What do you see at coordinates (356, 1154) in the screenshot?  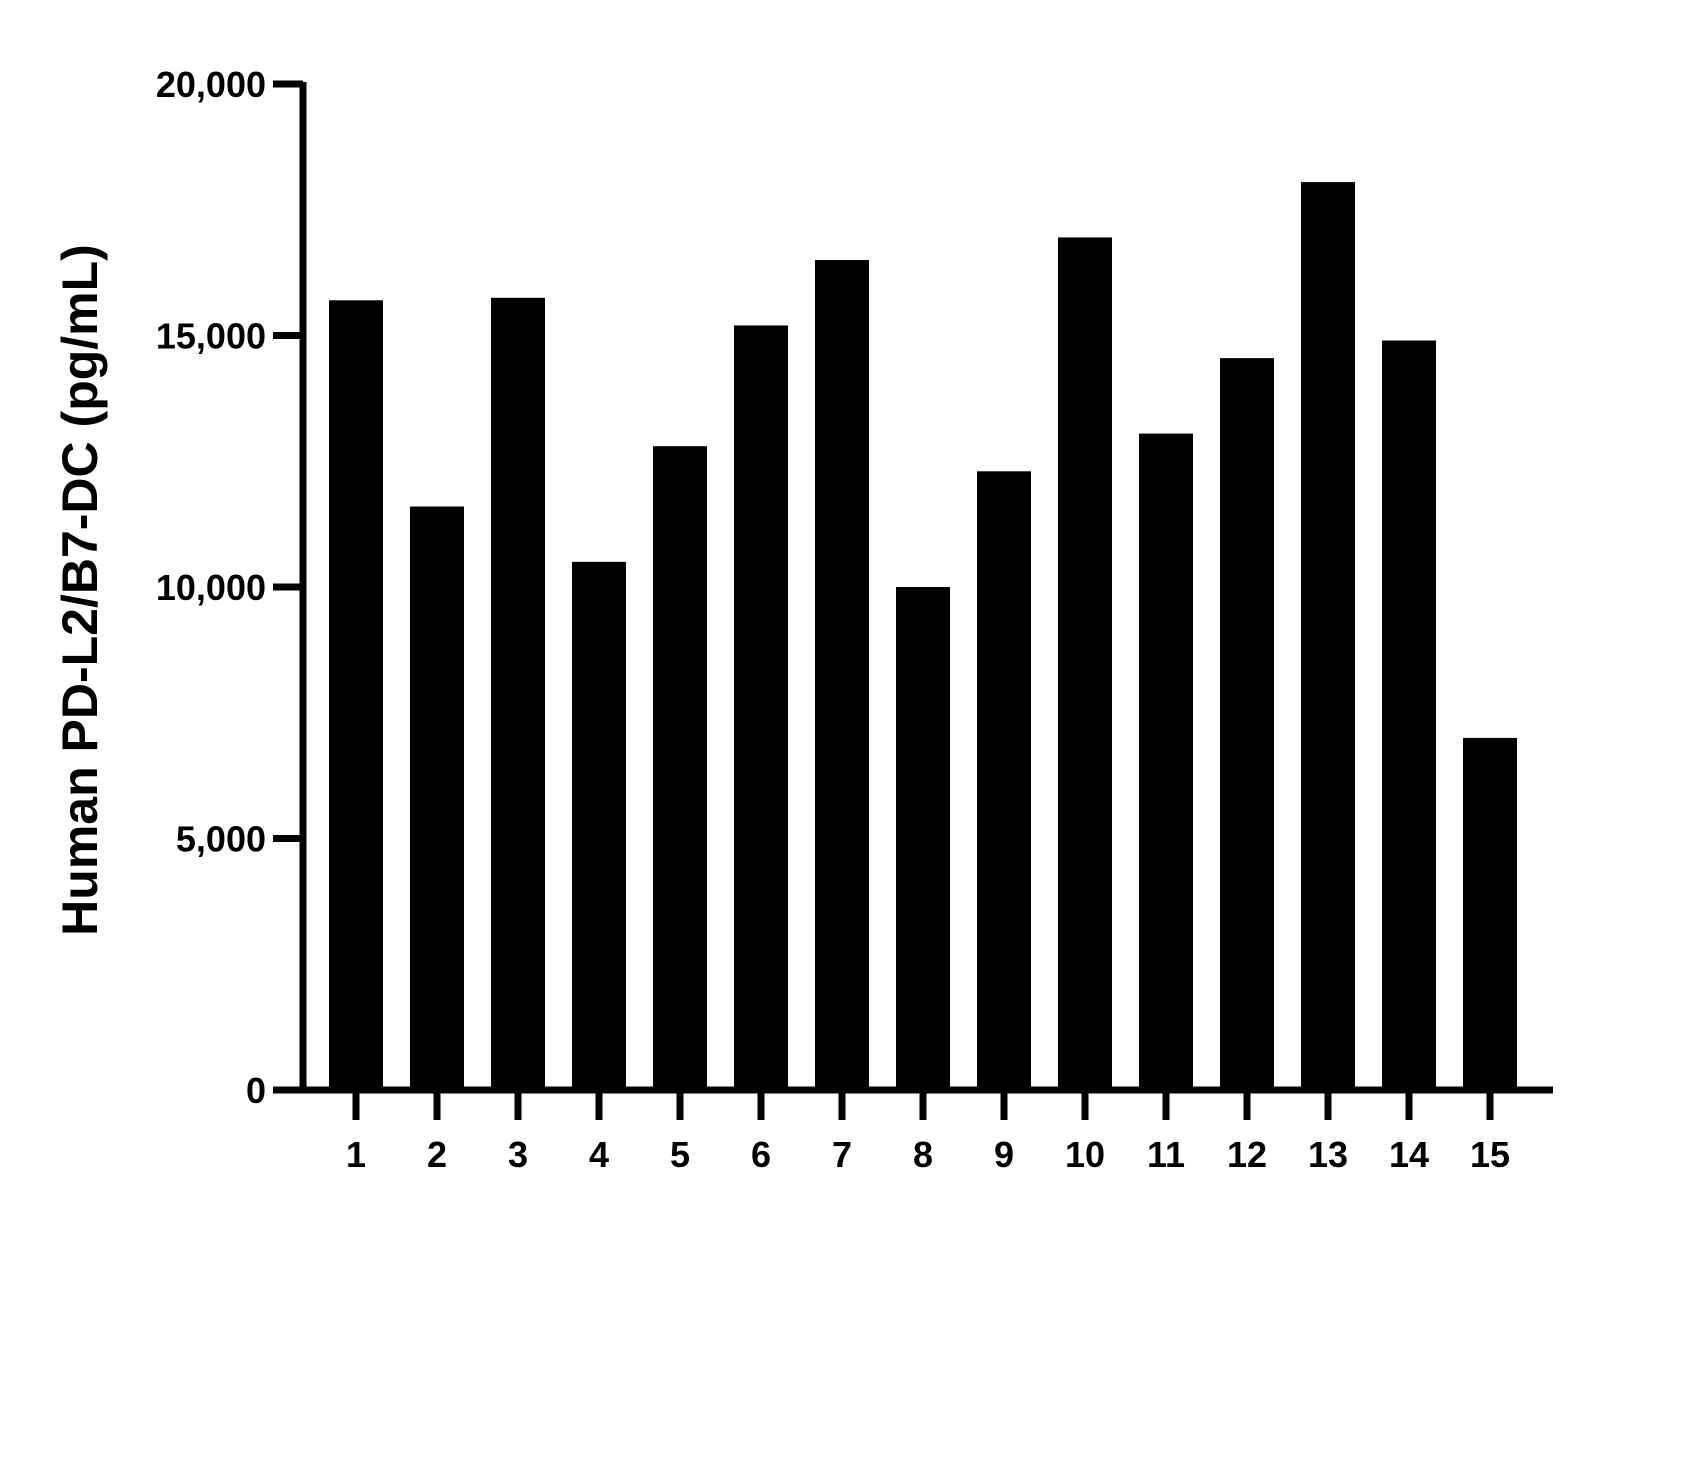 I see `x-tick-label: 1` at bounding box center [356, 1154].